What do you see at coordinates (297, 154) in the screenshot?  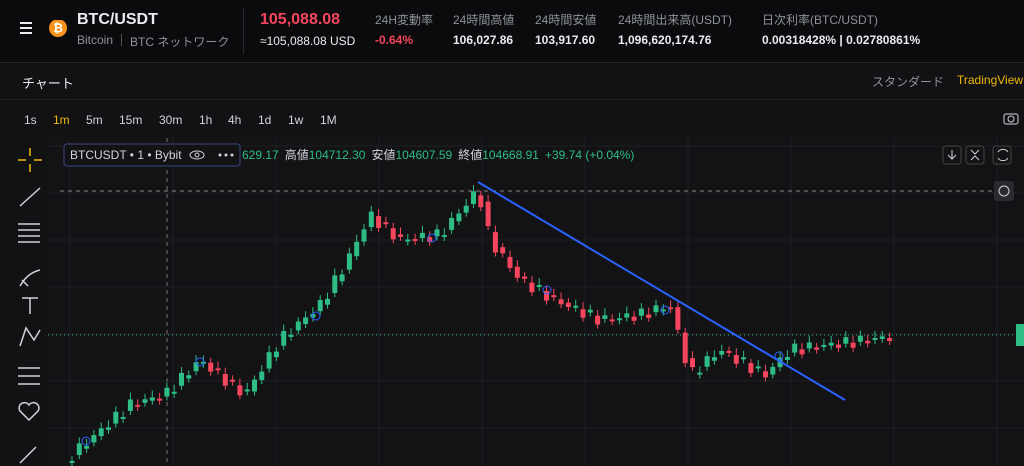 I see `legend-label: 高値` at bounding box center [297, 154].